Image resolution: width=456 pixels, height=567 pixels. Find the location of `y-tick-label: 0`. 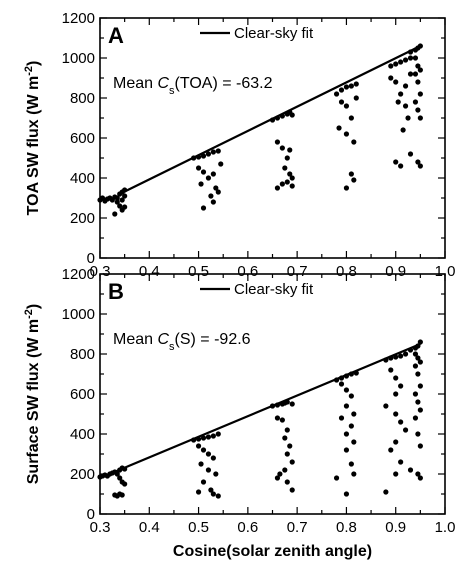

y-tick-label: 0 is located at coordinates (91, 514).